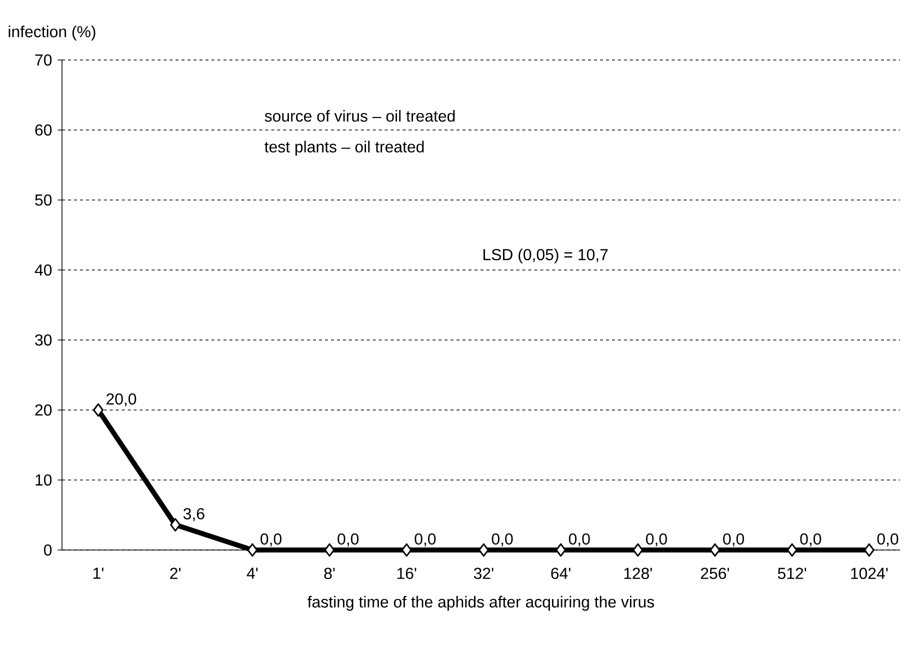 This screenshot has height=646, width=906. Describe the element at coordinates (121, 399) in the screenshot. I see `data-label: 20,0` at that location.